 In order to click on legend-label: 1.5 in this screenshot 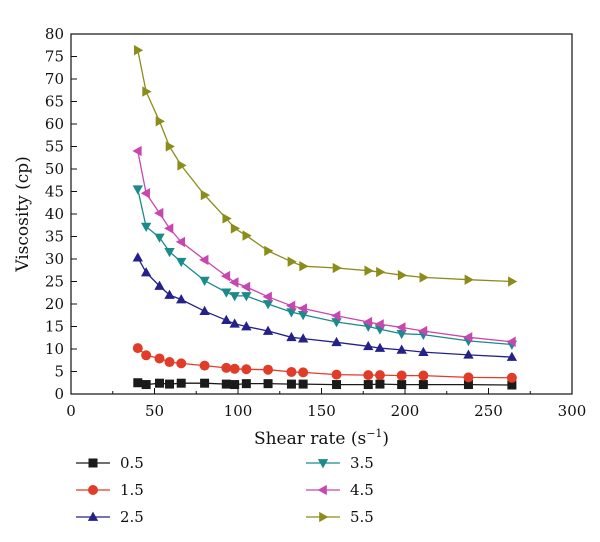, I will do `click(132, 490)`.